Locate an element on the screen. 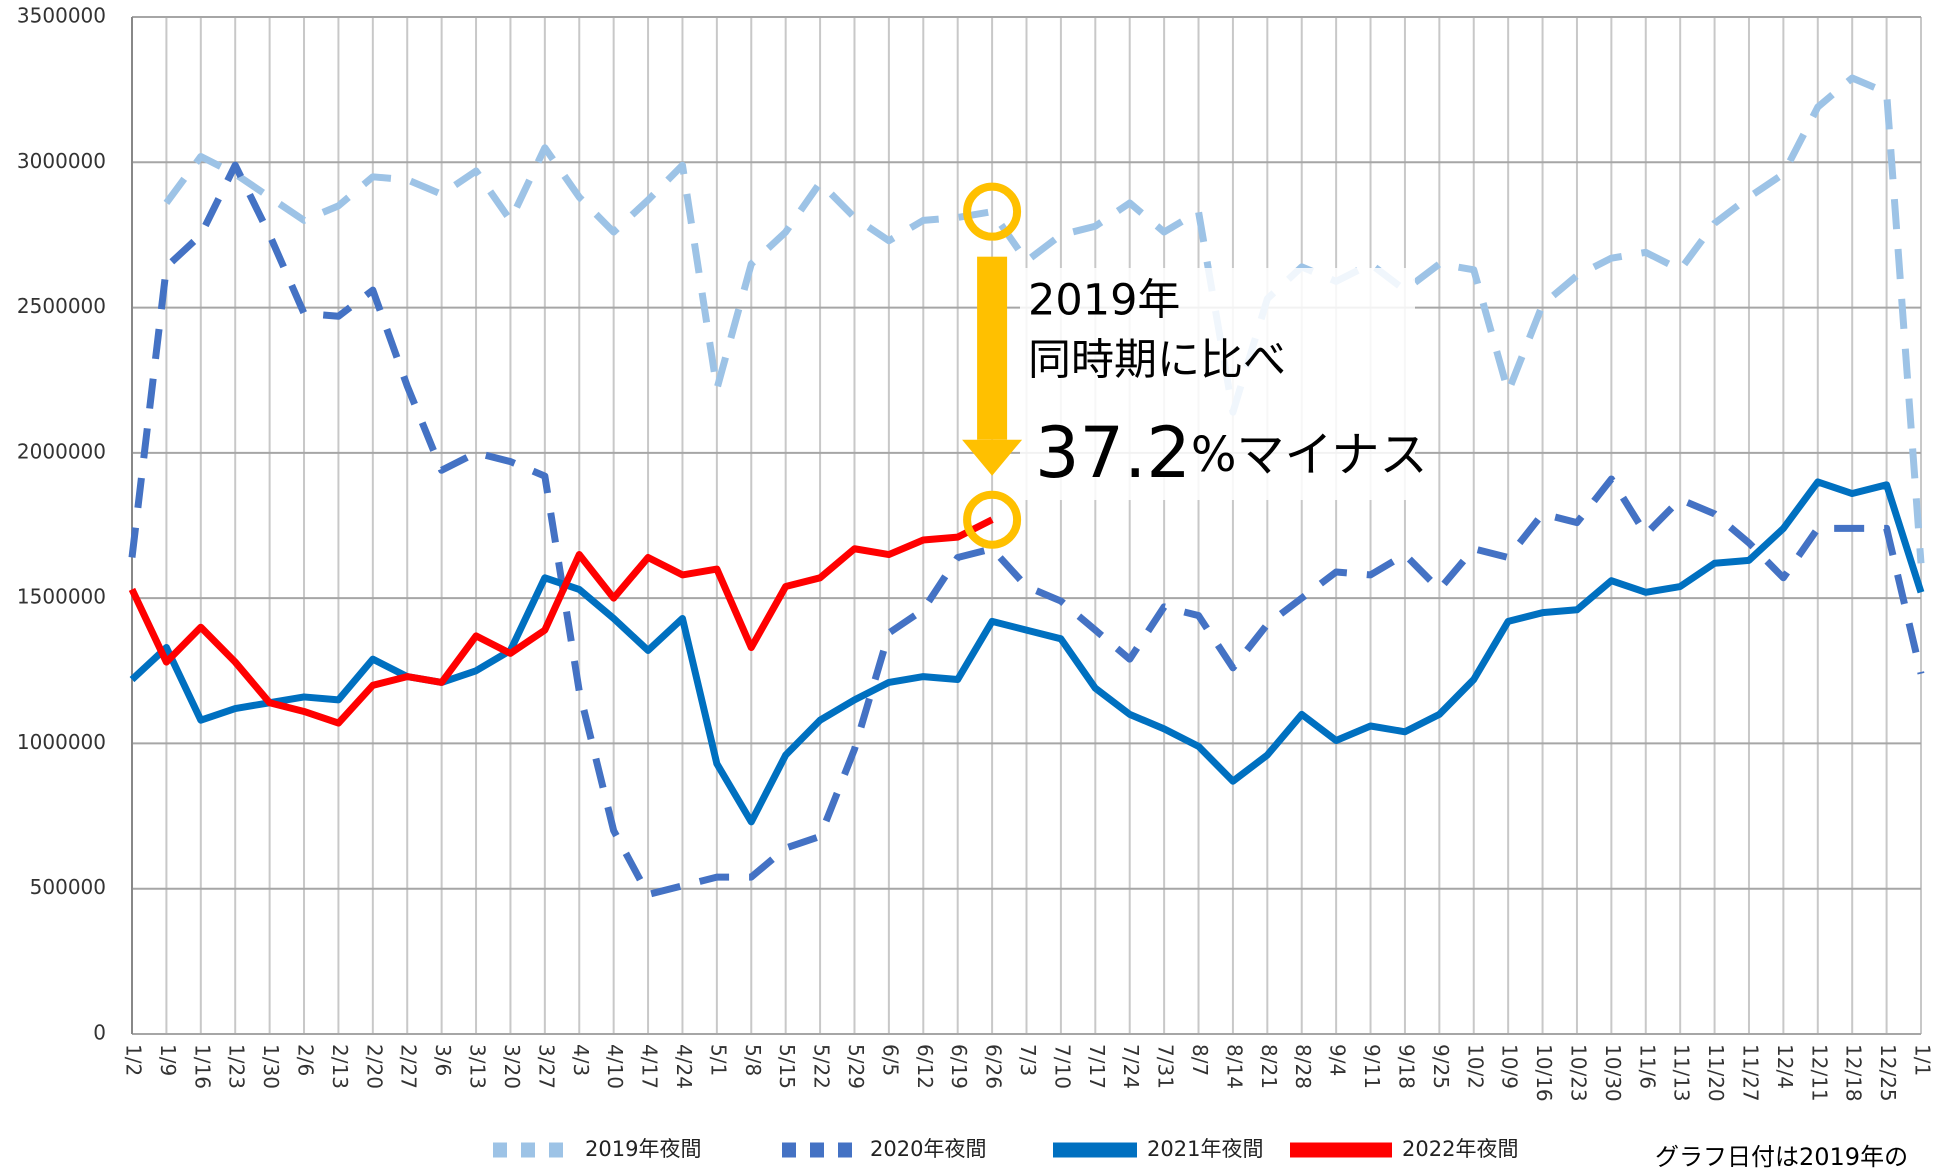 This screenshot has width=1933, height=1169. x-tick-label: 10/16 is located at coordinates (1544, 1073).